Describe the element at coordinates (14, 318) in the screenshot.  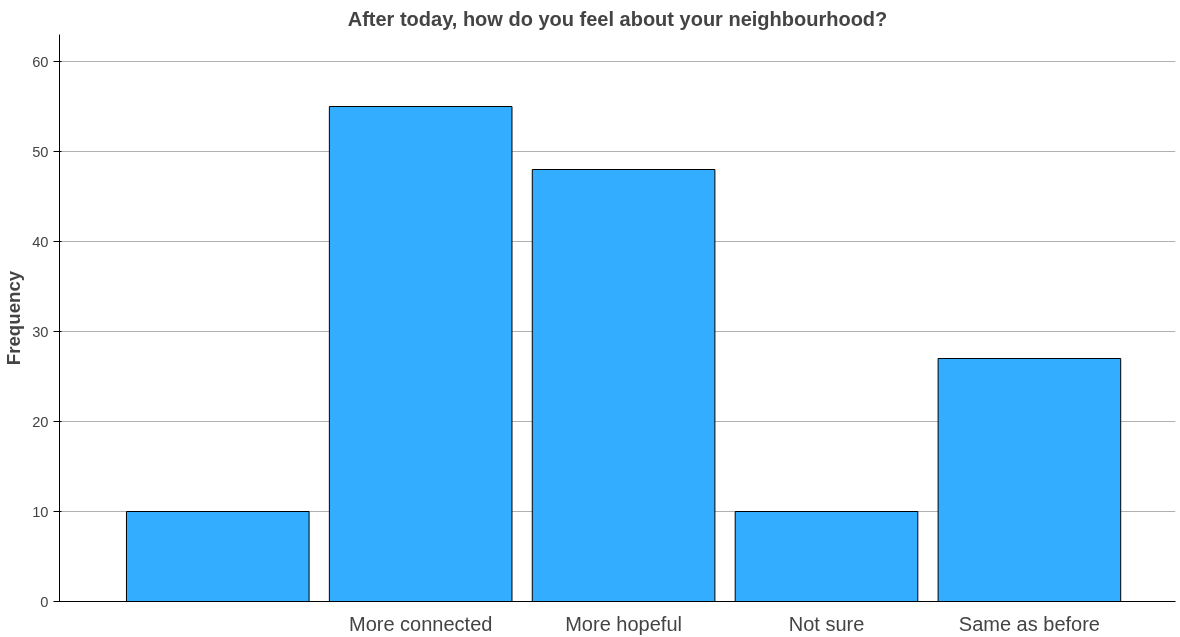
I see `y-axis-title: Frequency` at that location.